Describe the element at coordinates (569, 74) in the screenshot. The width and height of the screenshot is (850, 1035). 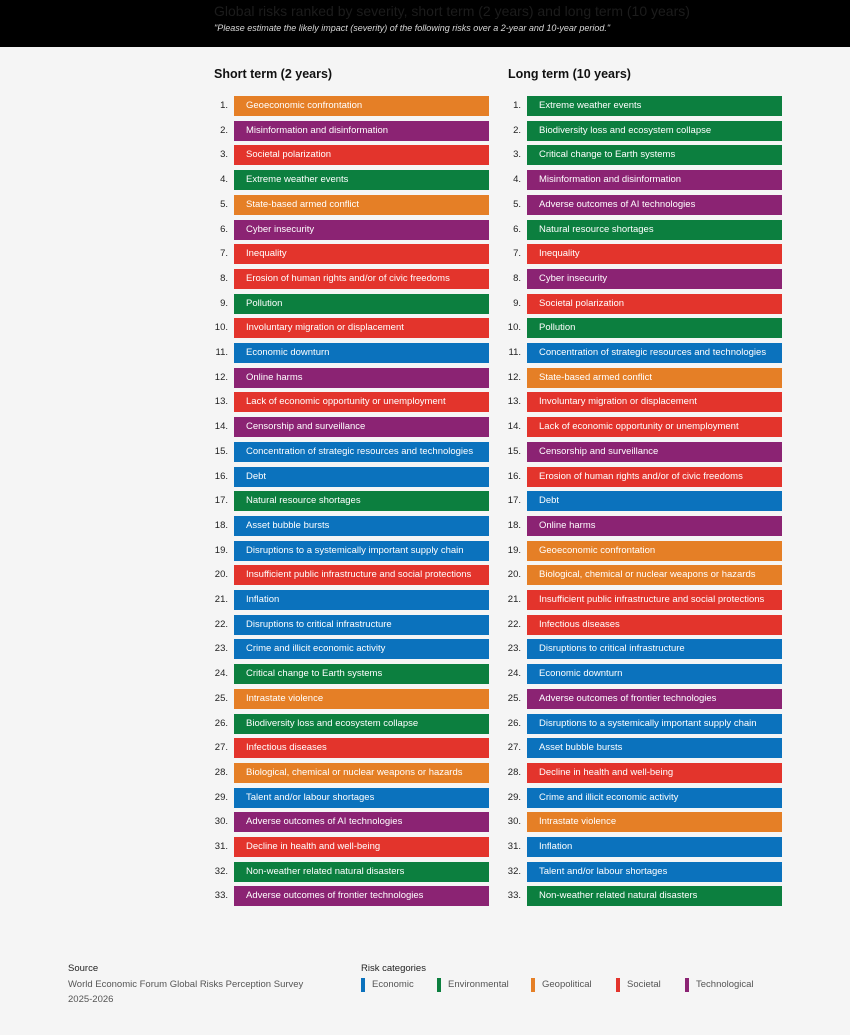
I see `long-term-title: Long term (10 years)` at that location.